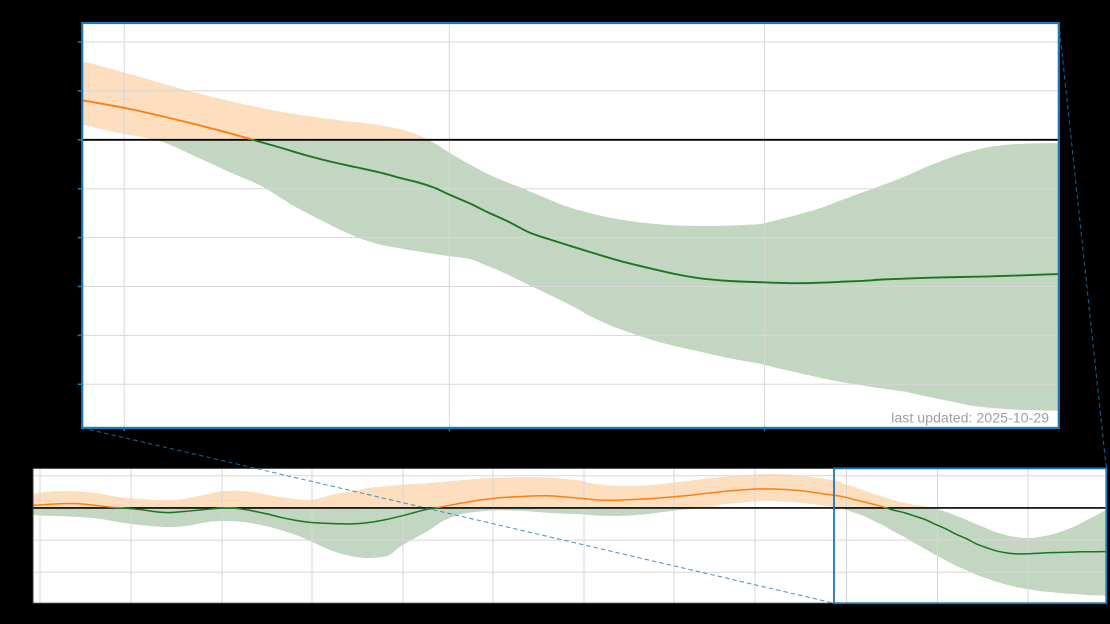 This screenshot has height=624, width=1110. What do you see at coordinates (970, 419) in the screenshot?
I see `svg-text: last updated: 2025-10-29` at bounding box center [970, 419].